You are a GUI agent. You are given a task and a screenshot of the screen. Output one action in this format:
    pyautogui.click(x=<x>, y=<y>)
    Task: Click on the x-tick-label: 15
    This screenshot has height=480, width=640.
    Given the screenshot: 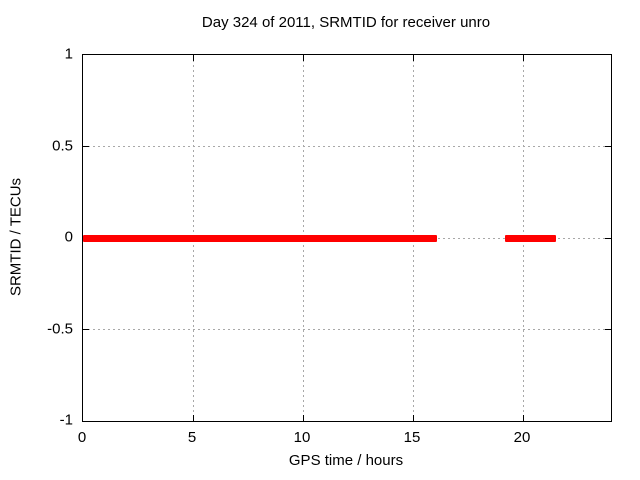 What is the action you would take?
    pyautogui.click(x=412, y=437)
    